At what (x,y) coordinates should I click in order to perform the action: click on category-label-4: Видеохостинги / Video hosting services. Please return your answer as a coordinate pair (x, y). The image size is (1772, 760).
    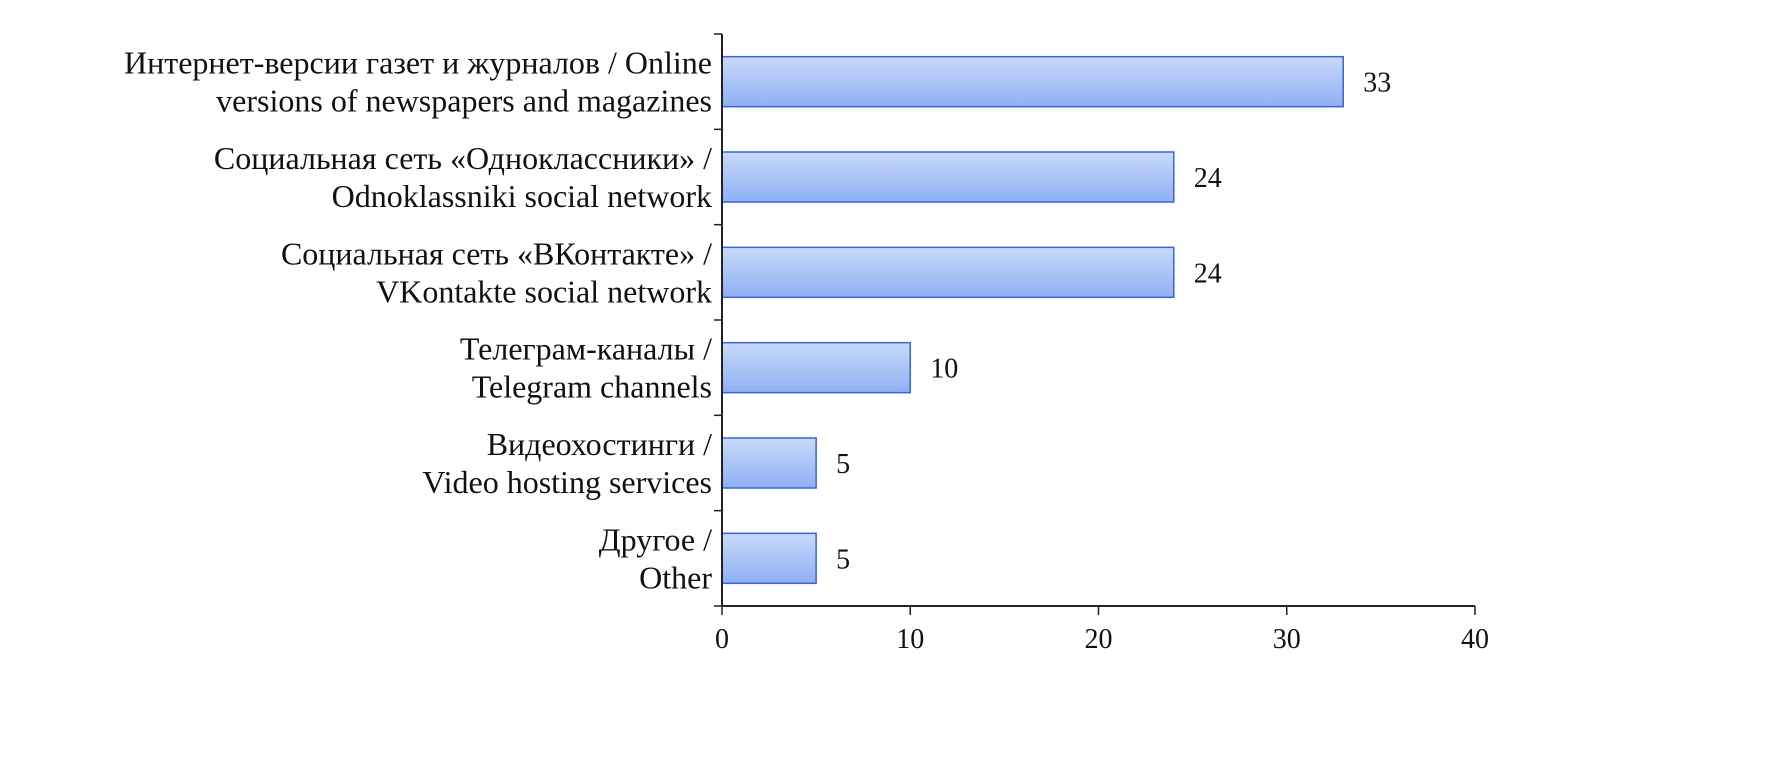
    Looking at the image, I should click on (567, 463).